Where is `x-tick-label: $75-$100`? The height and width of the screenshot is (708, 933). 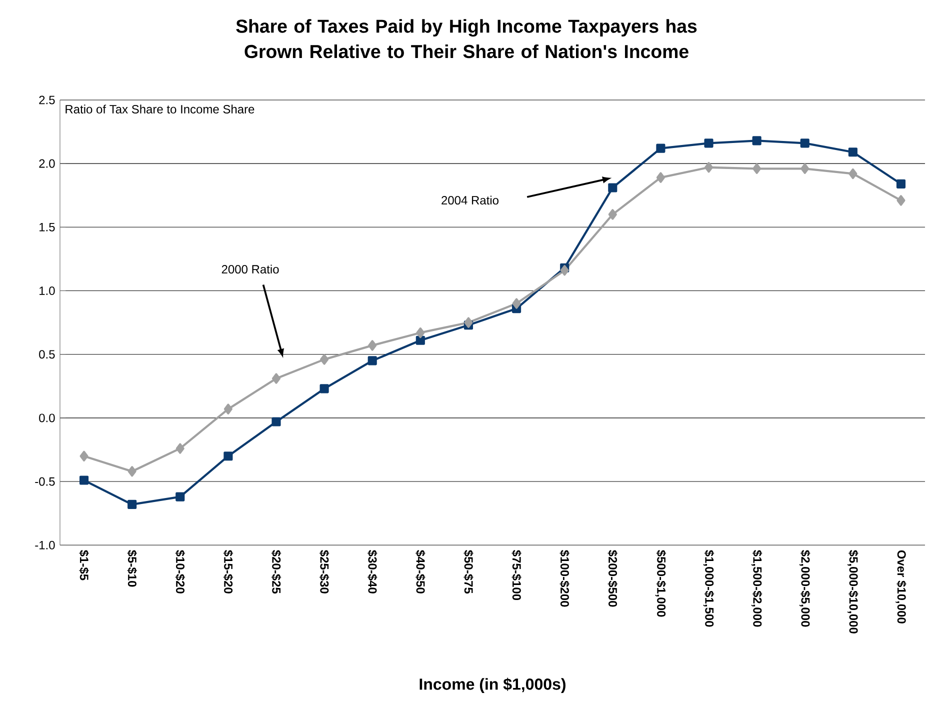
x-tick-label: $75-$100 is located at coordinates (517, 575).